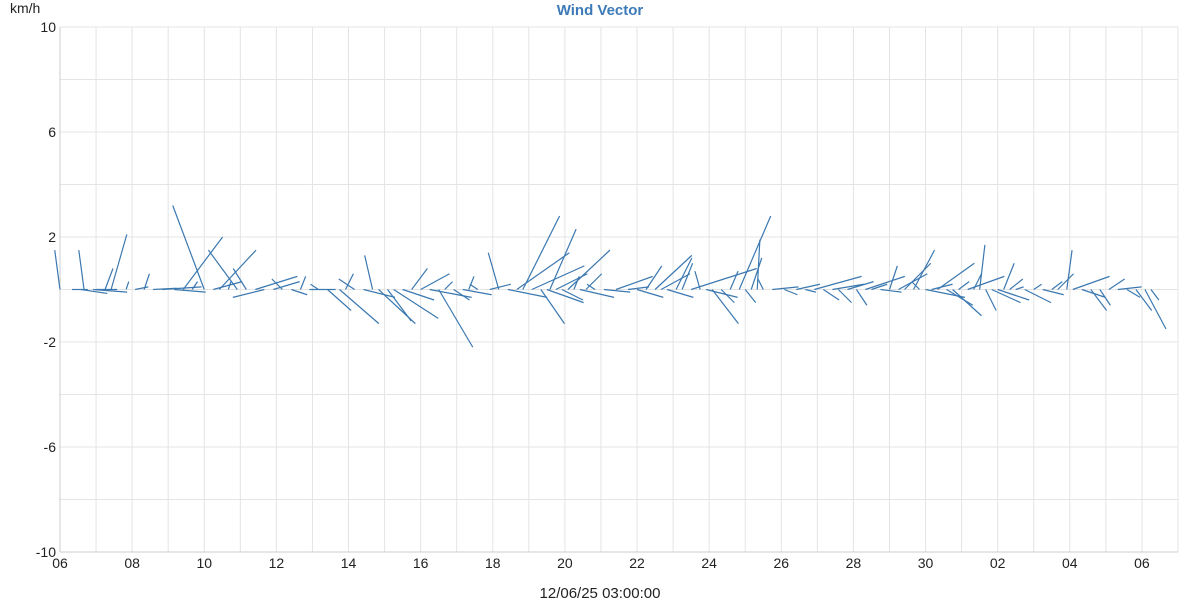  I want to click on x-tick-label: 30, so click(926, 563).